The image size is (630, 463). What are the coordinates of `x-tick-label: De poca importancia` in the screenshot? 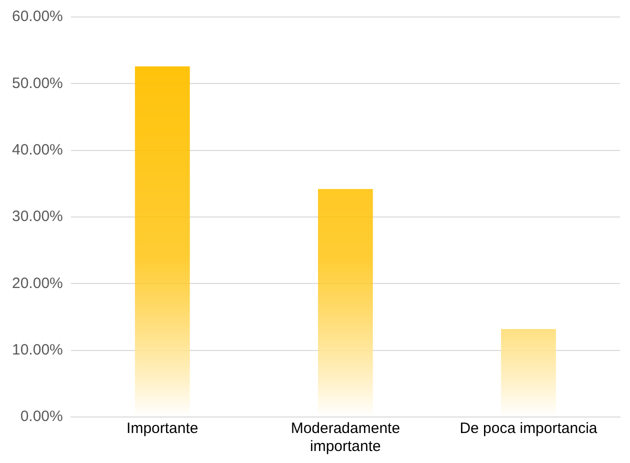 It's located at (529, 429).